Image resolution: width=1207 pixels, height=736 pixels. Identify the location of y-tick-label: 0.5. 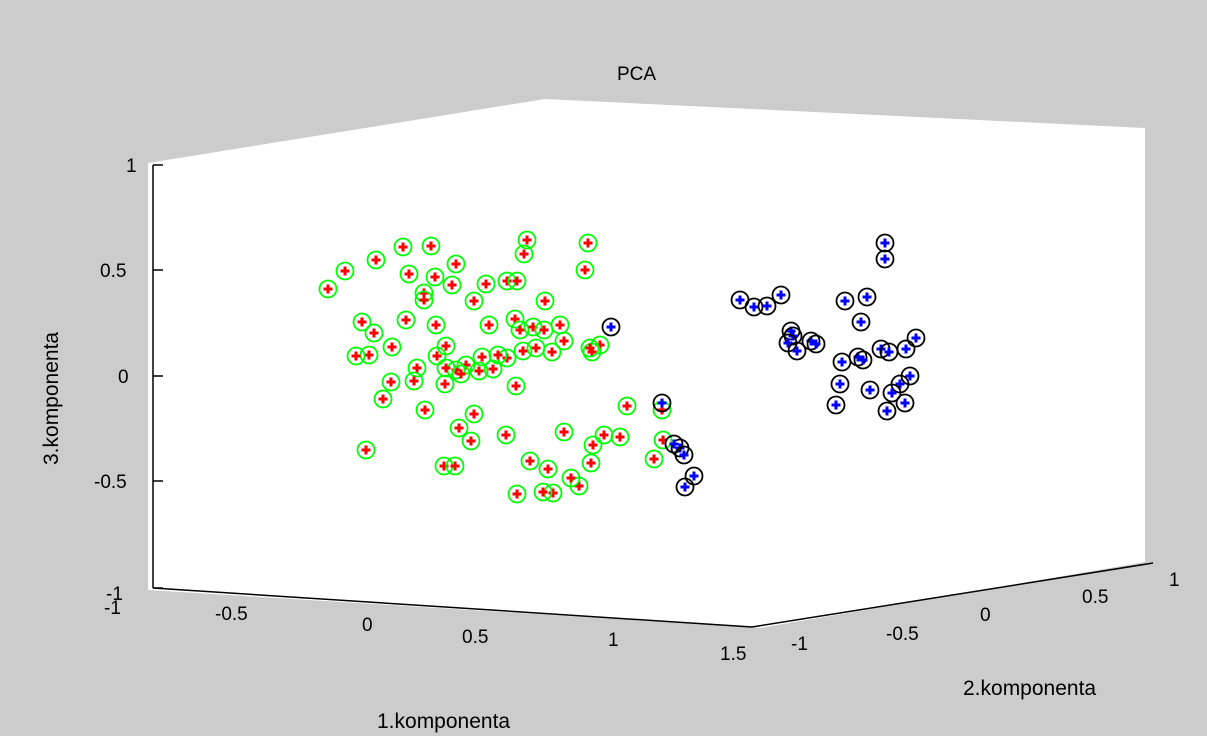
(1095, 597).